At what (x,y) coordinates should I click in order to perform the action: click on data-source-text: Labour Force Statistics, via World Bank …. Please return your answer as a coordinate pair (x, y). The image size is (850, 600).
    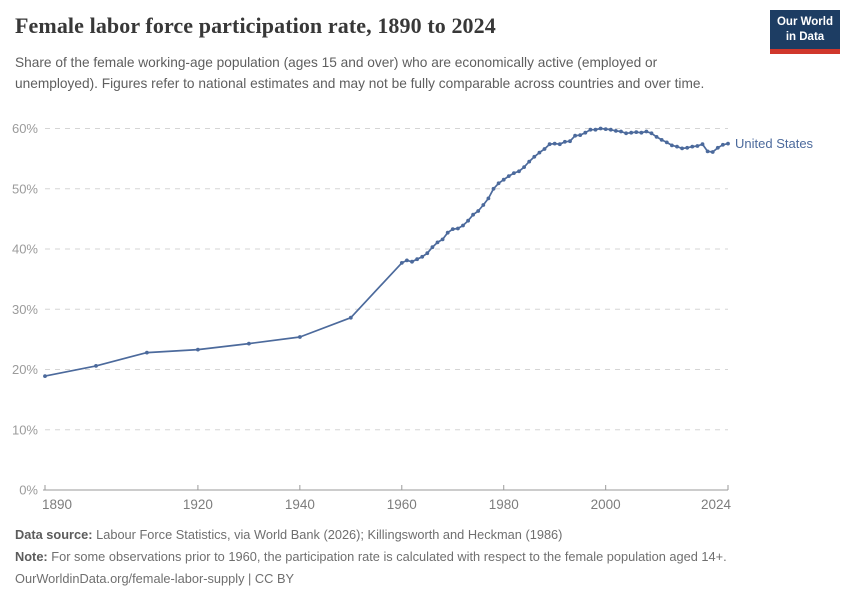
    Looking at the image, I should click on (327, 534).